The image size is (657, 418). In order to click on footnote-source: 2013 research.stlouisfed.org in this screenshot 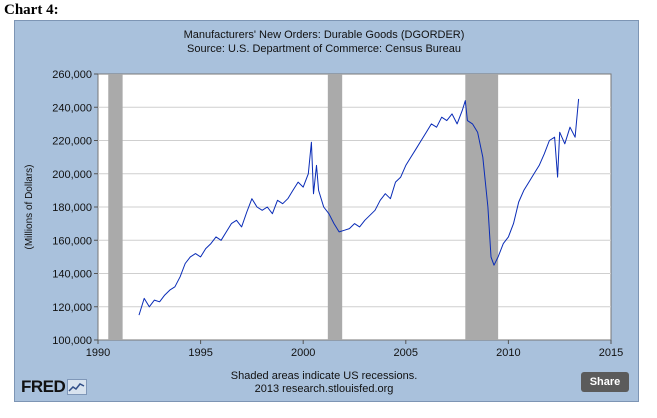, I will do `click(324, 389)`.